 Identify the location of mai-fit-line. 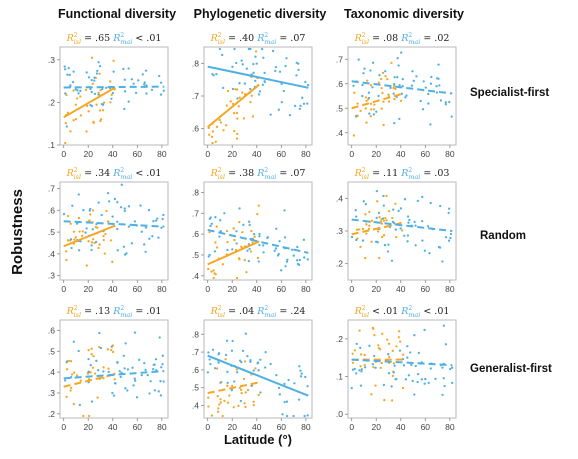
(114, 375).